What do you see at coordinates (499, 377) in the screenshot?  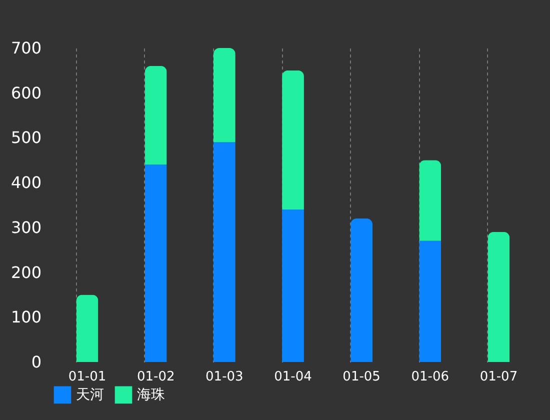 I see `x-tick-label: 01-07` at bounding box center [499, 377].